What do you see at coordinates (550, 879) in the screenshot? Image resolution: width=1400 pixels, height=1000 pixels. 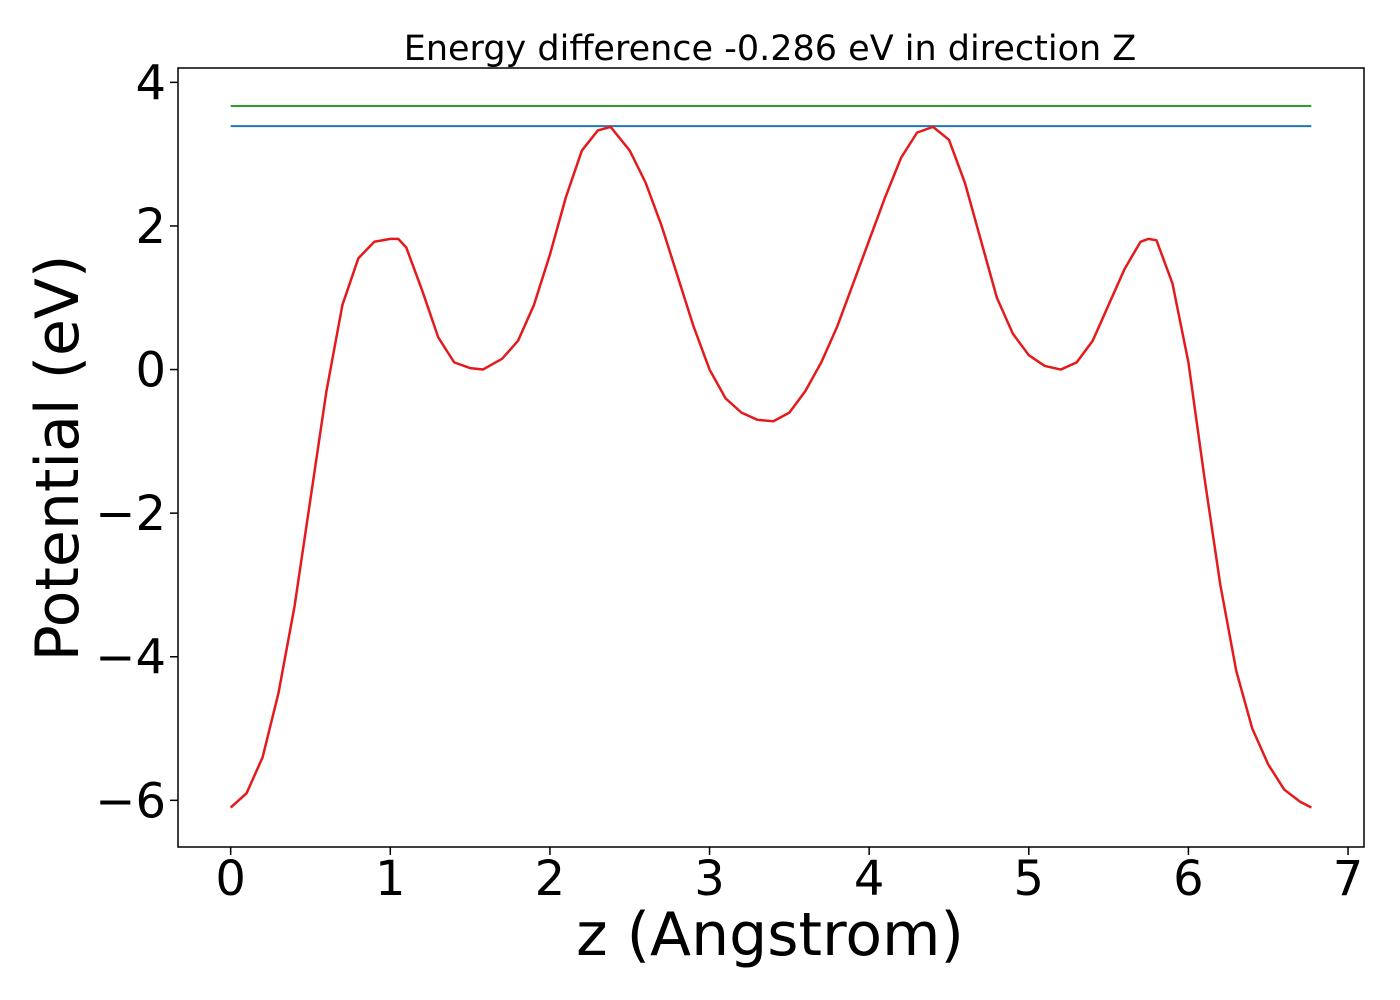 I see `x-tick-label: 2` at bounding box center [550, 879].